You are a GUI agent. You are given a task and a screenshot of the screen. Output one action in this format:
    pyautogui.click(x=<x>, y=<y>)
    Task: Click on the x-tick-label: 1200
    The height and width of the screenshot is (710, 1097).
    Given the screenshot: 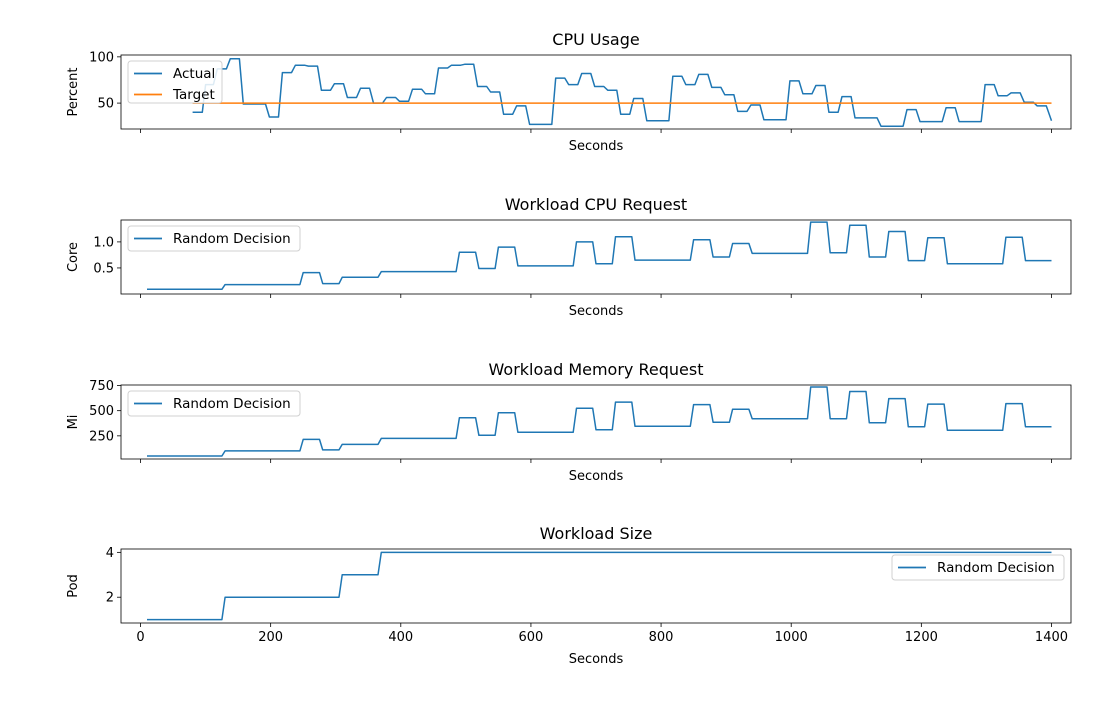 What is the action you would take?
    pyautogui.click(x=921, y=637)
    